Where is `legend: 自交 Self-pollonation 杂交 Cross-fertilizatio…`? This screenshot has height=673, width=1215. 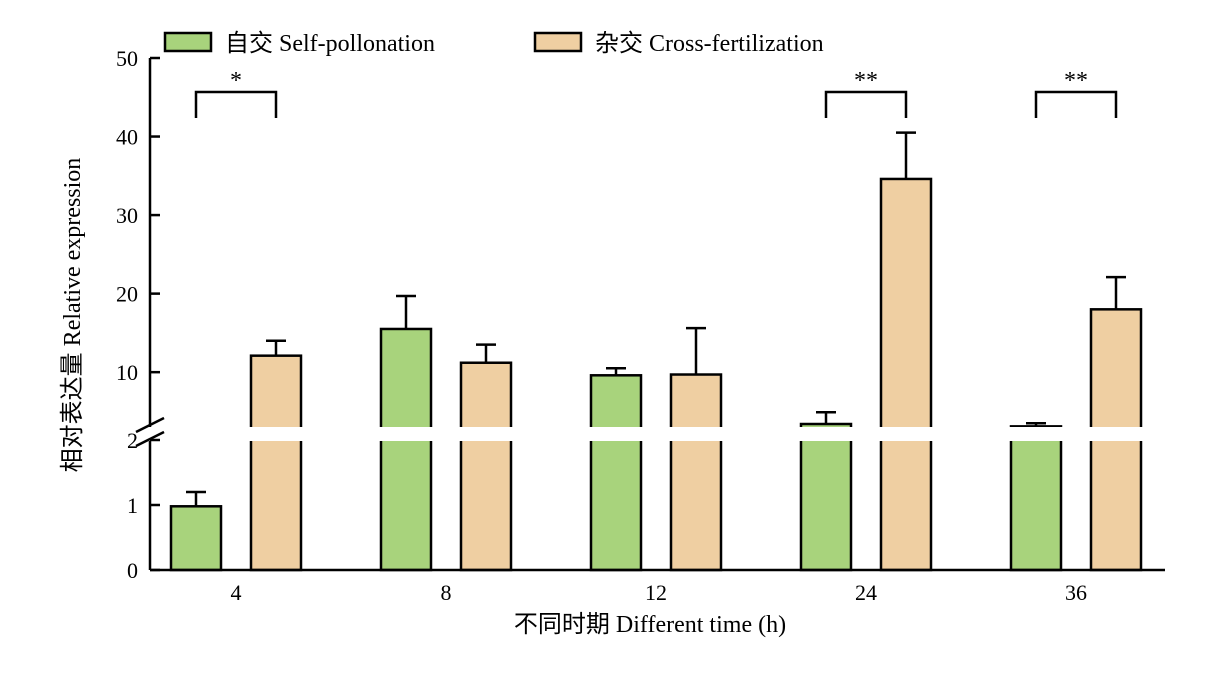 legend: 自交 Self-pollonation 杂交 Cross-fertilizatio… is located at coordinates (493, 43).